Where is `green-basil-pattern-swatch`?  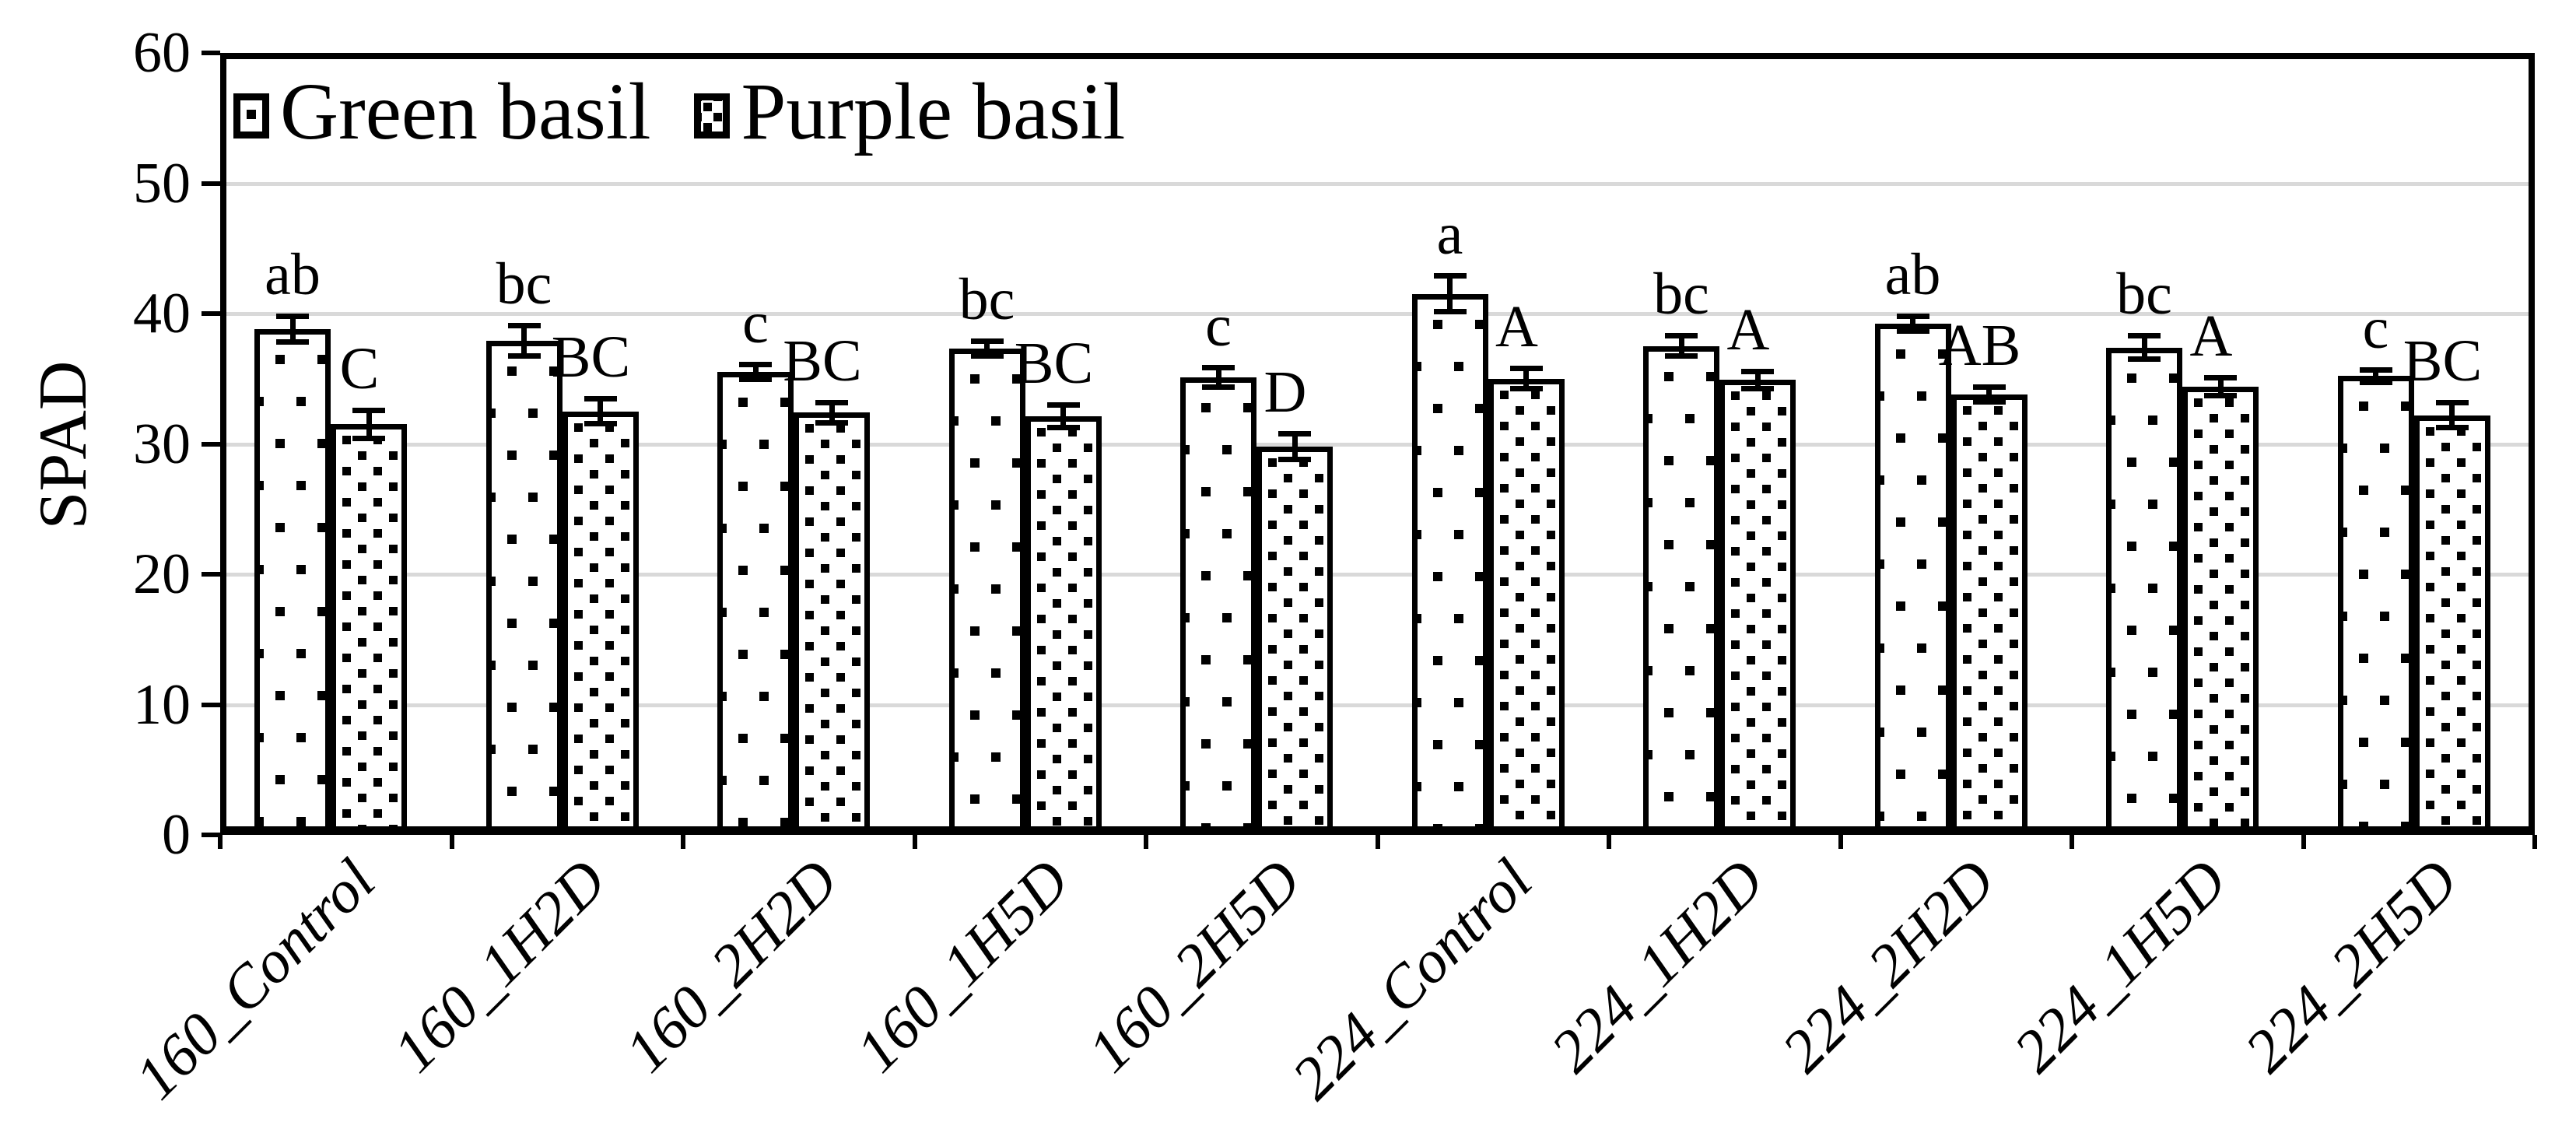
green-basil-pattern-swatch is located at coordinates (251, 115).